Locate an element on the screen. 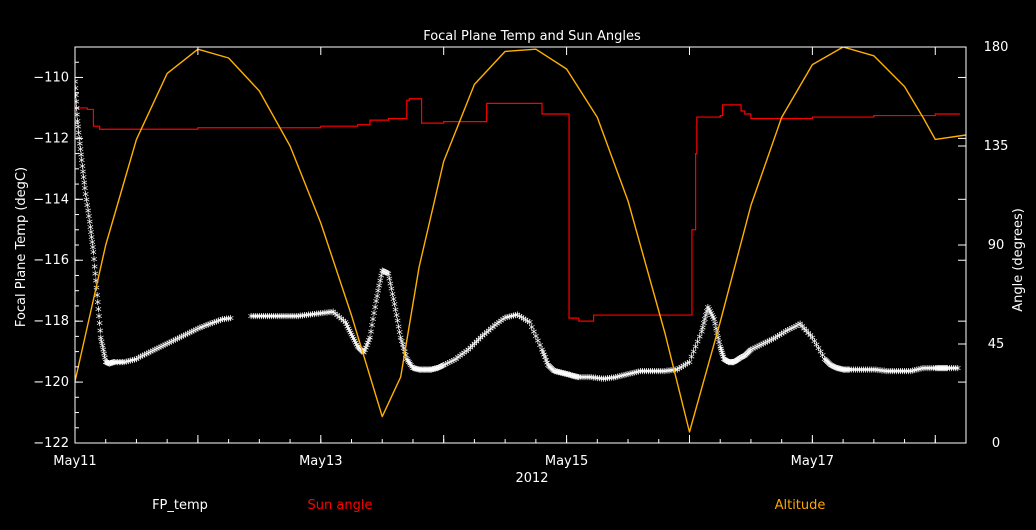  legend-item: Altitude is located at coordinates (800, 505).